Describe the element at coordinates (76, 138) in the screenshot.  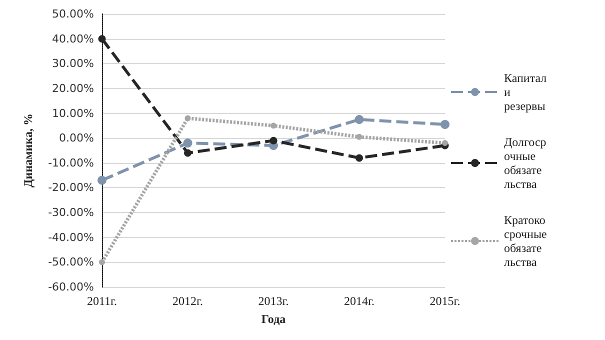
I see `y-tick-label: 0.00%` at that location.